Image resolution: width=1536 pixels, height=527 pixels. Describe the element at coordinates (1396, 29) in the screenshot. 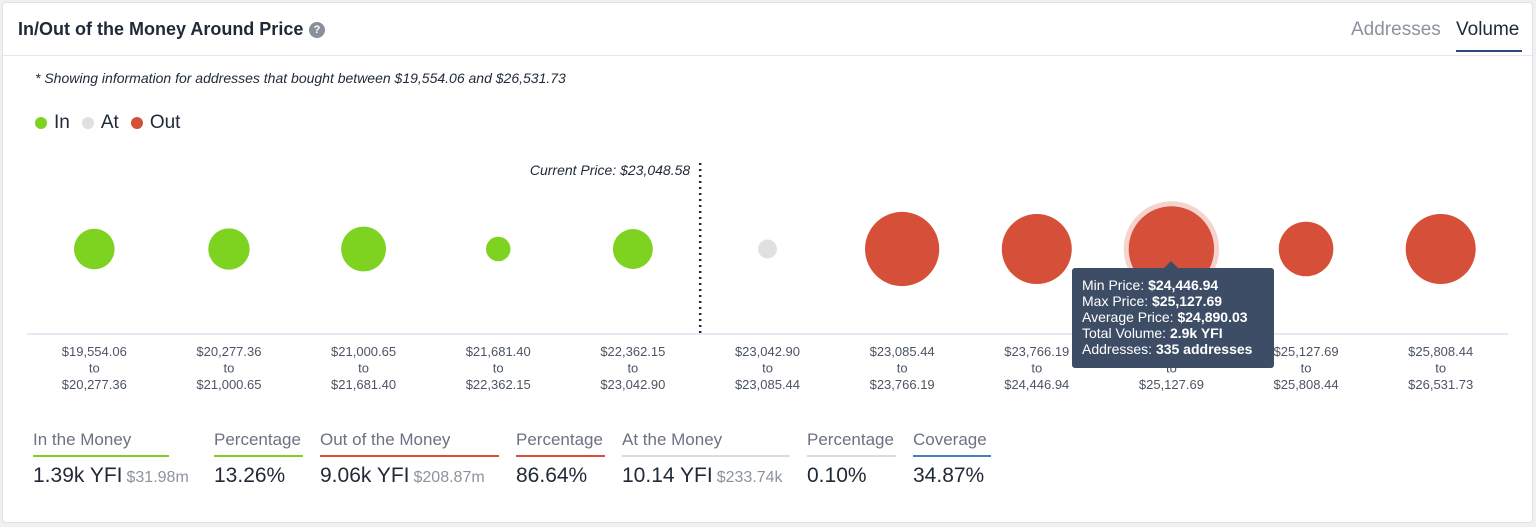

I see `tab-addresses: Addresses` at that location.